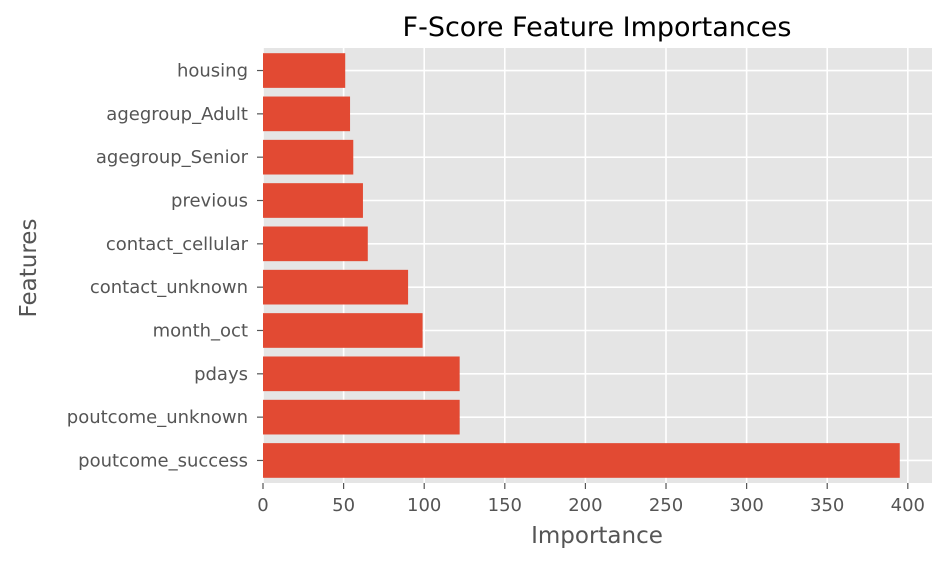 This screenshot has width=946, height=562. Describe the element at coordinates (585, 505) in the screenshot. I see `x-tick-label: 200` at that location.